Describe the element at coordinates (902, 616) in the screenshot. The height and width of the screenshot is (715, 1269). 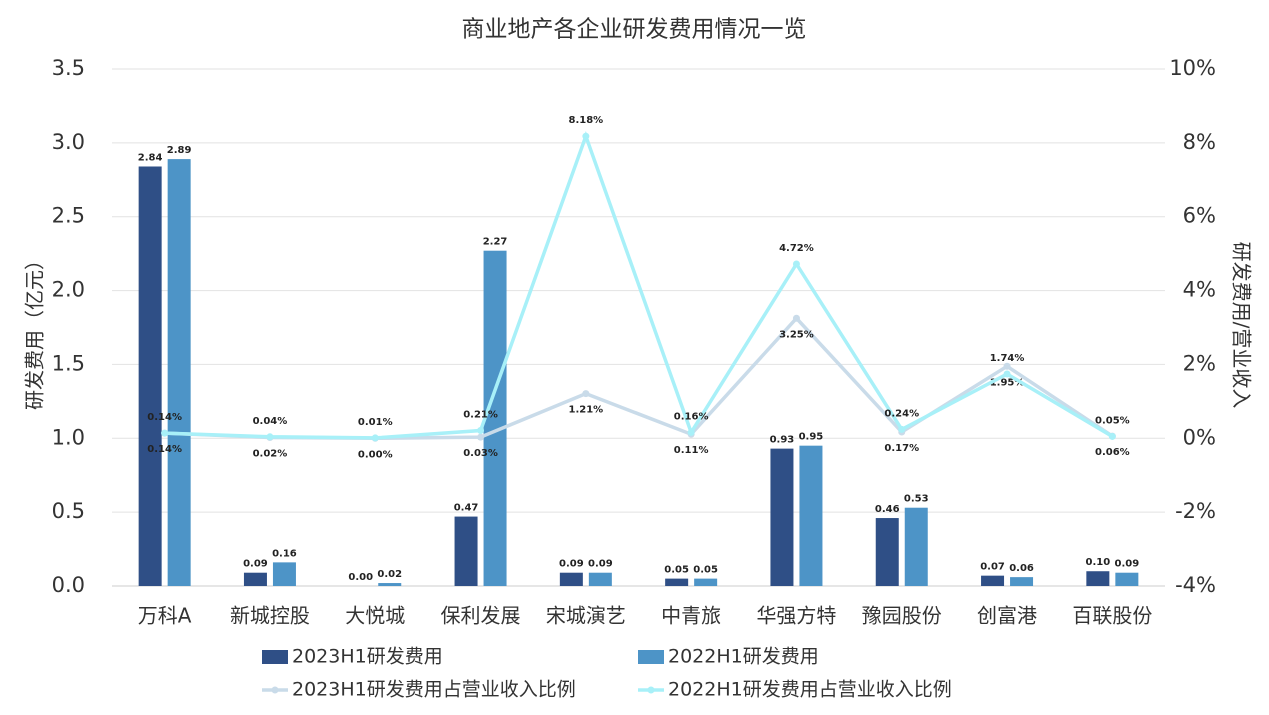
I see `x-tick-label: 豫园股份` at that location.